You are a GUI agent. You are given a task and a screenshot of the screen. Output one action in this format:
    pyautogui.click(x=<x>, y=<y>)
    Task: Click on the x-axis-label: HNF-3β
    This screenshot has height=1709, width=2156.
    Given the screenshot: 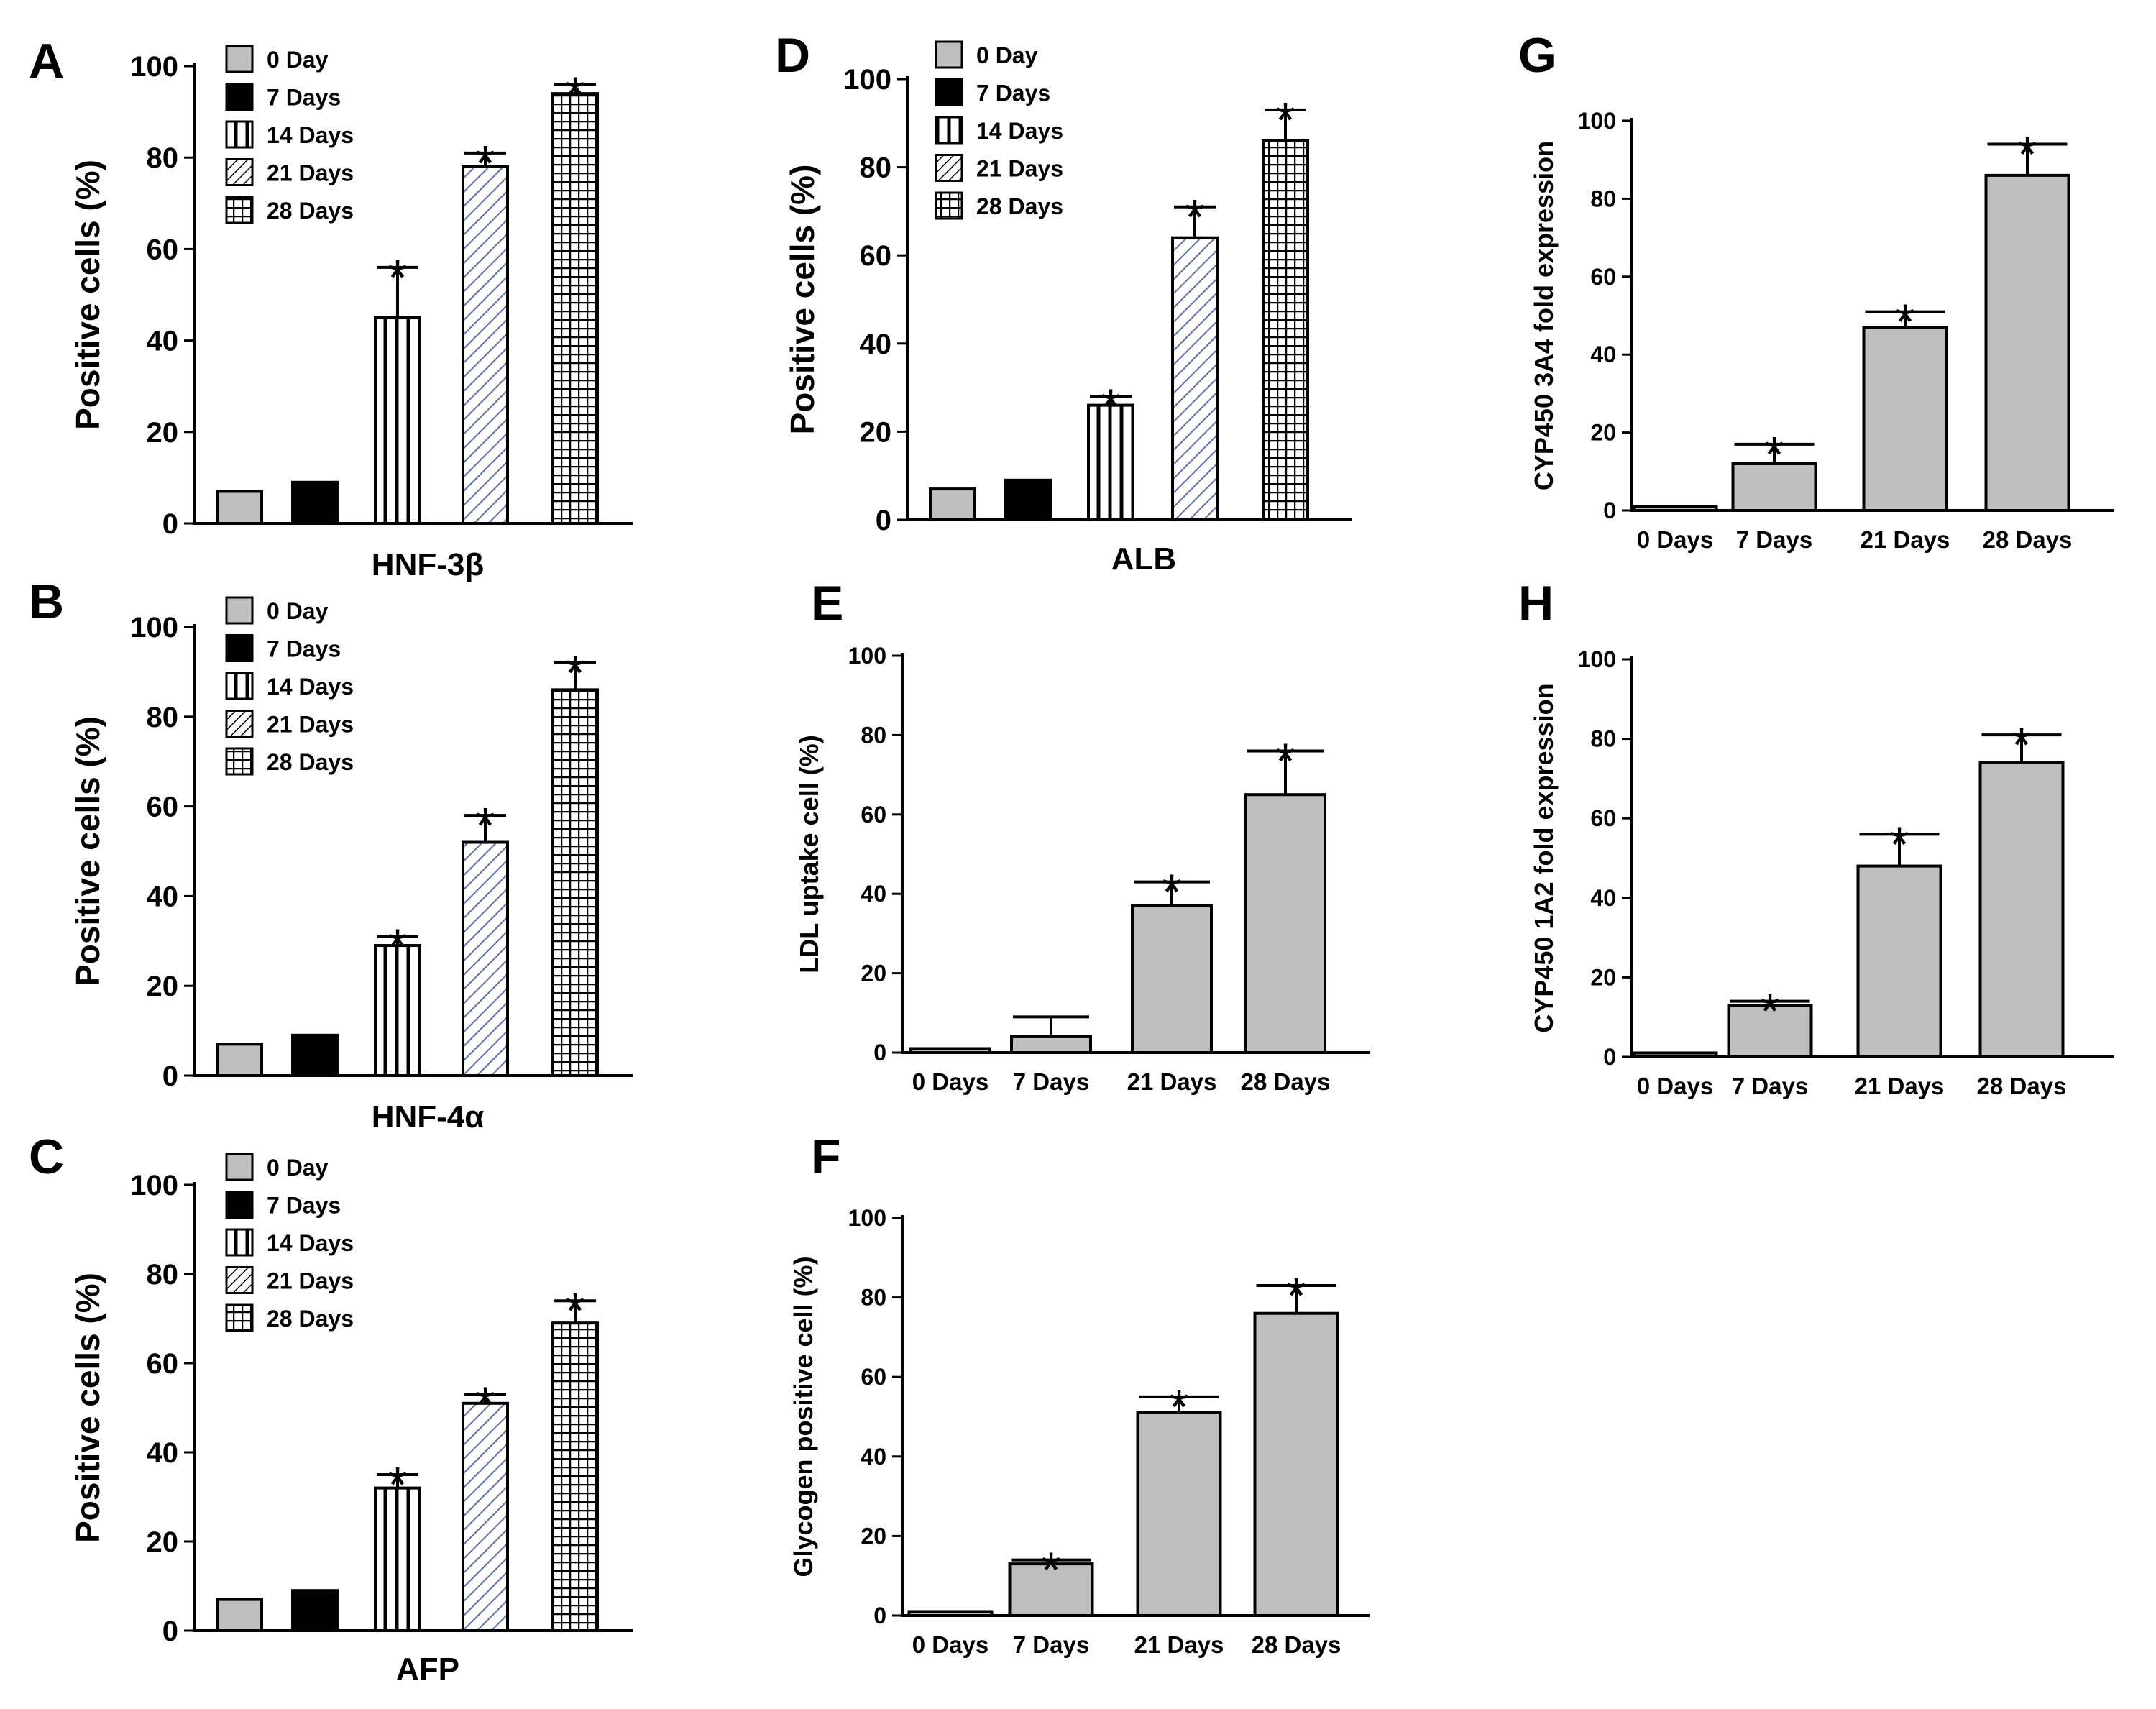 What is the action you would take?
    pyautogui.click(x=428, y=564)
    